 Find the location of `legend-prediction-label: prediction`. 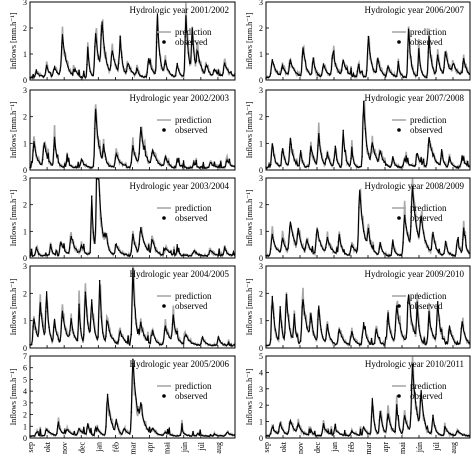

legend-prediction-label: prediction is located at coordinates (428, 32).